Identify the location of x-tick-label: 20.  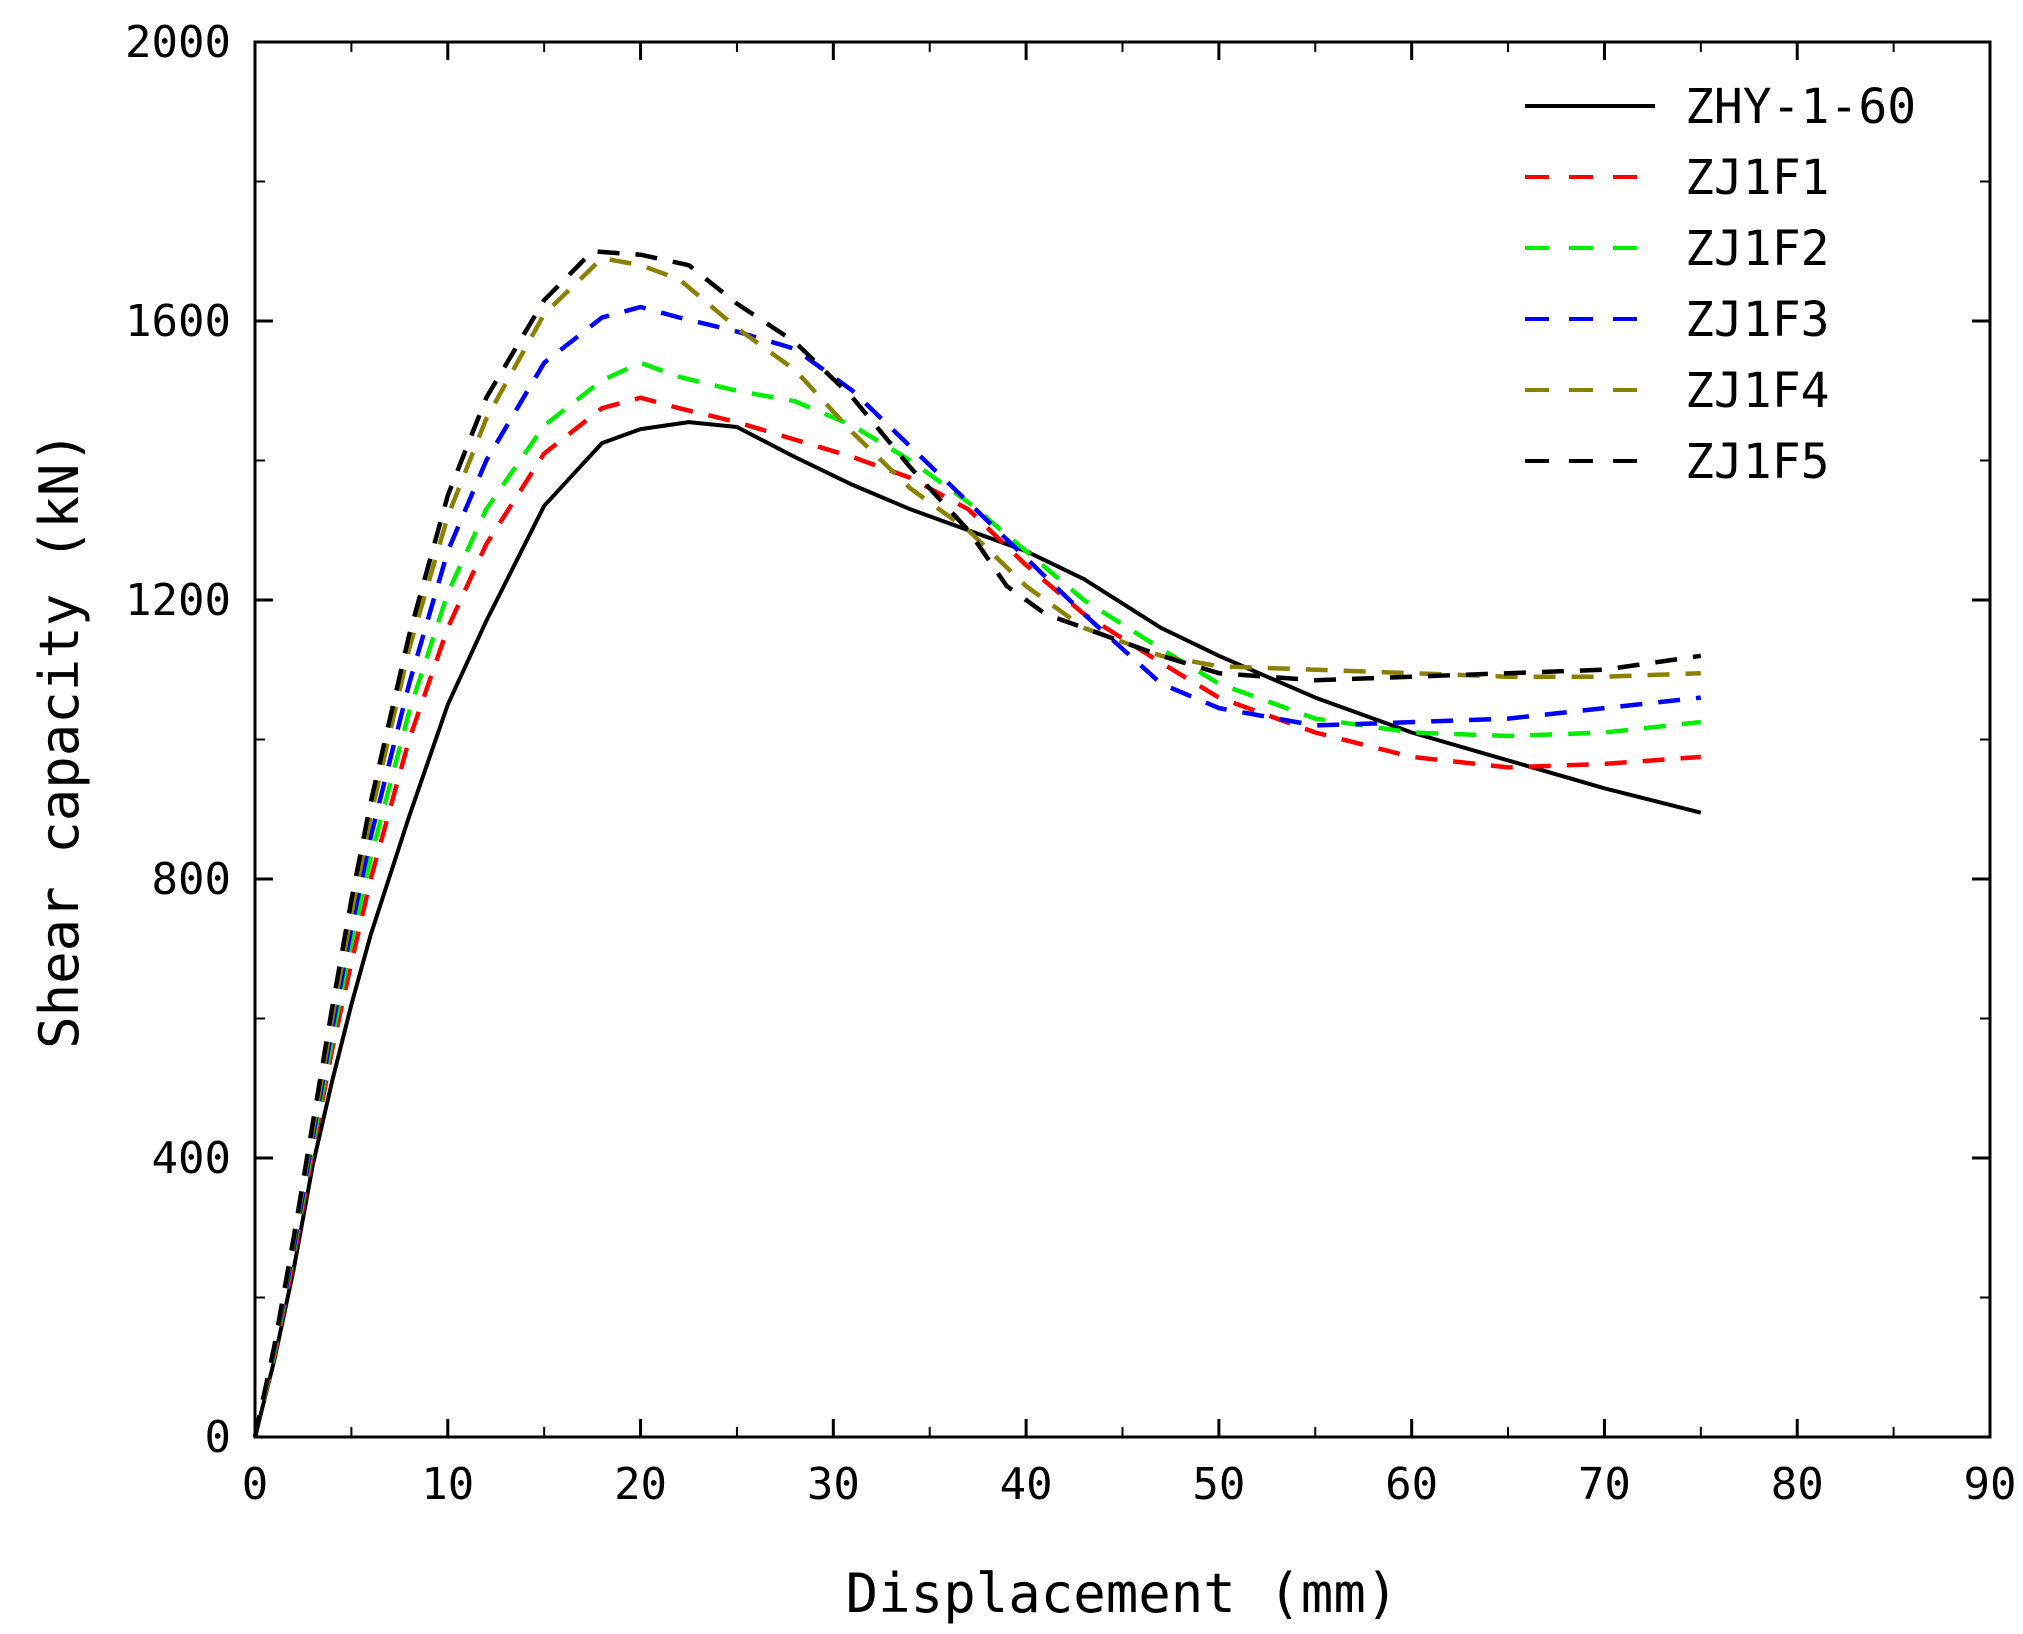
(640, 1484).